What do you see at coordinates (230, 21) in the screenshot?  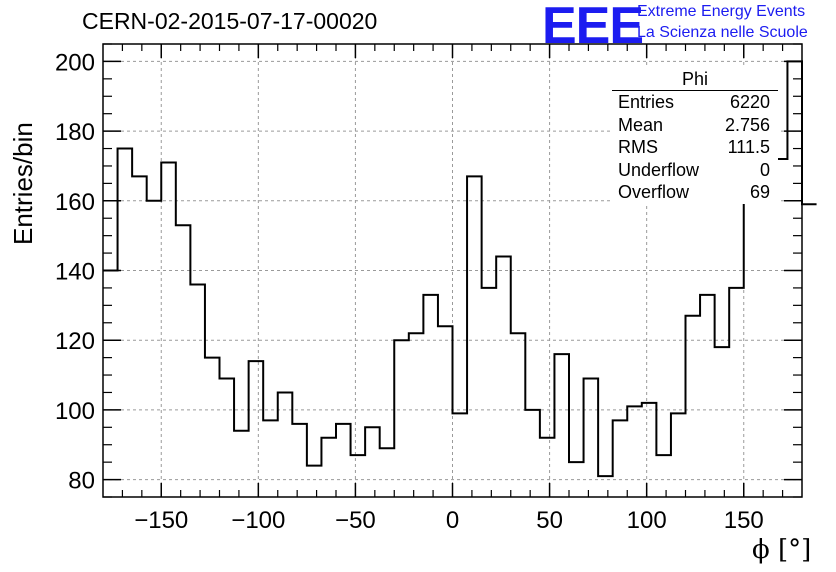 I see `chart-title: CERN-02-2015-07-17-00020` at bounding box center [230, 21].